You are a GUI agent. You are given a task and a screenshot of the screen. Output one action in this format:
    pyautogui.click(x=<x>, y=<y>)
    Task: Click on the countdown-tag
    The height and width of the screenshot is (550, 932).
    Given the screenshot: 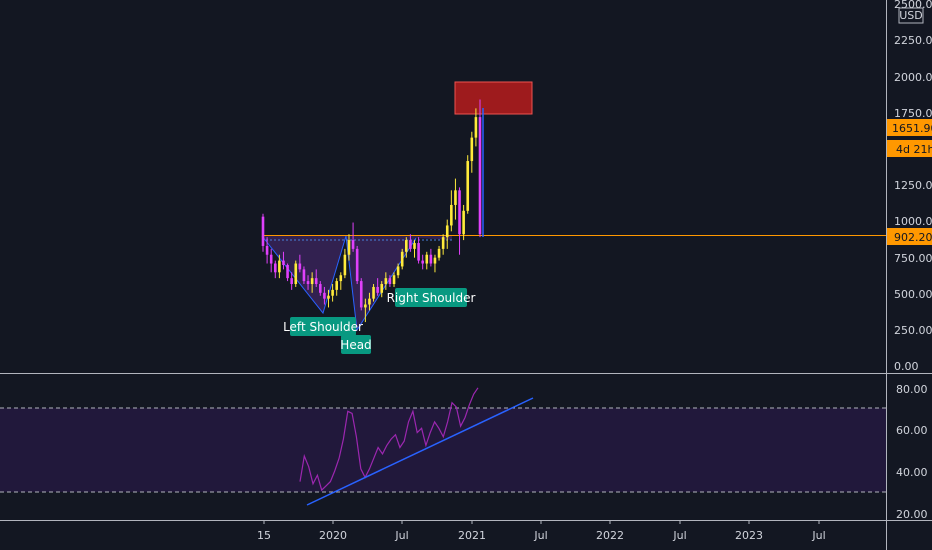 What is the action you would take?
    pyautogui.click(x=909, y=148)
    